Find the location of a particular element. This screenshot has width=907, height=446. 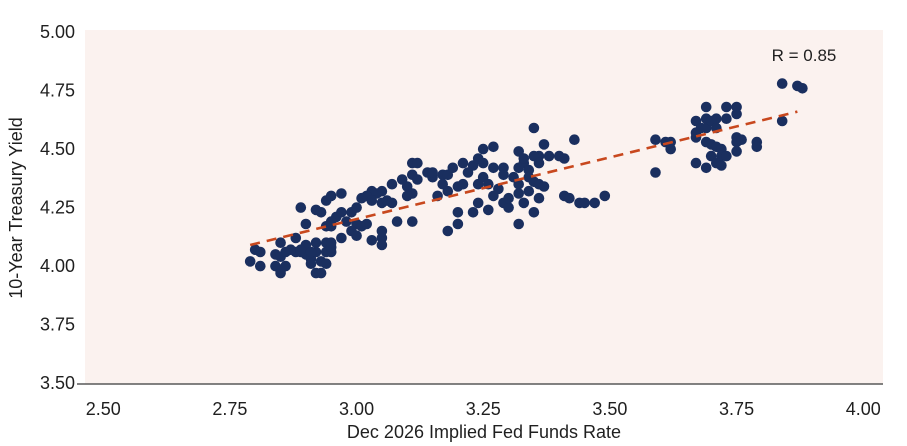

y-axis-title: 10-Year Treasury Yield is located at coordinates (16, 207).